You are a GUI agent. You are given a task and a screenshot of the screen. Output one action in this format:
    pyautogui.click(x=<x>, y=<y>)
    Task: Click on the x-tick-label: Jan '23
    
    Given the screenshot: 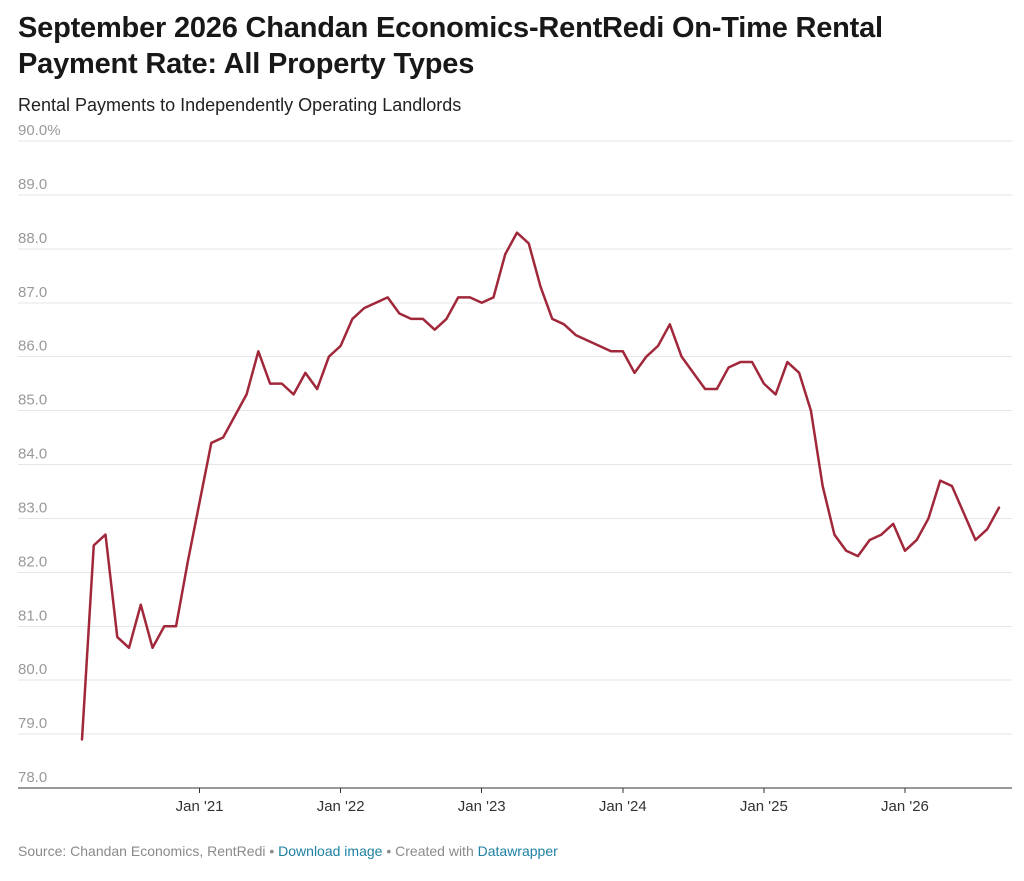 What is the action you would take?
    pyautogui.click(x=482, y=806)
    